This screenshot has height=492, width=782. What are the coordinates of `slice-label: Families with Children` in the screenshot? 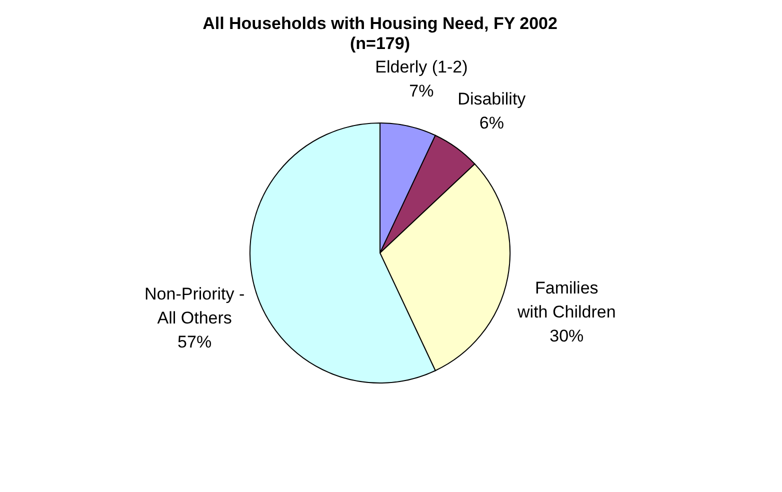 It's located at (566, 300).